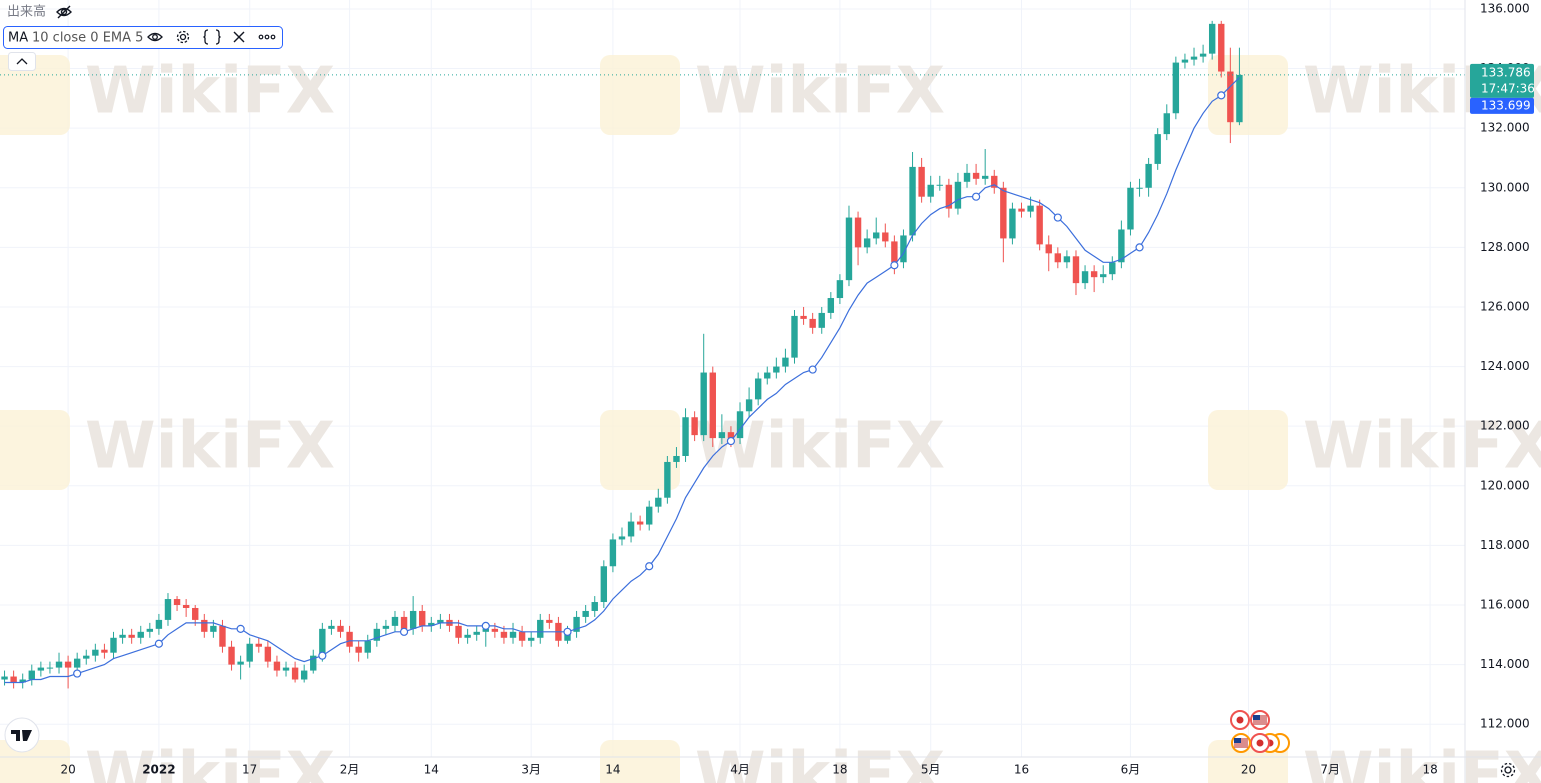  Describe the element at coordinates (931, 770) in the screenshot. I see `x-tick-label: 5月` at that location.